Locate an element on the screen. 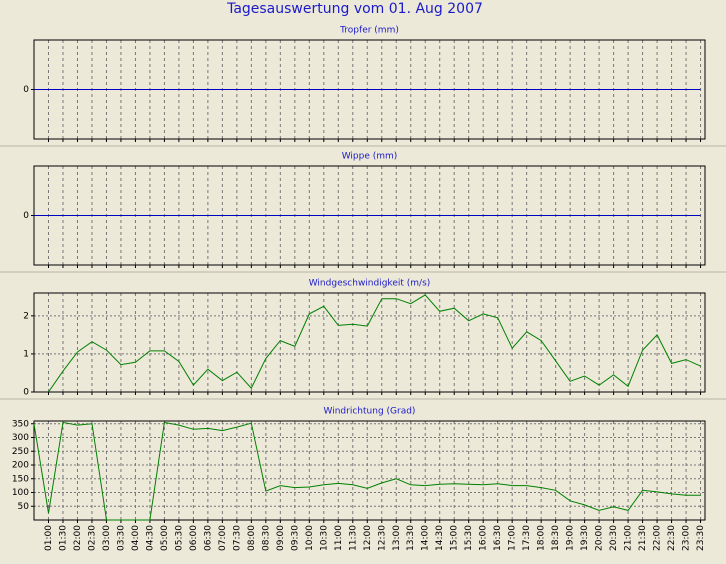 Image resolution: width=726 pixels, height=564 pixels. x-tick-label: 13:30 is located at coordinates (411, 538).